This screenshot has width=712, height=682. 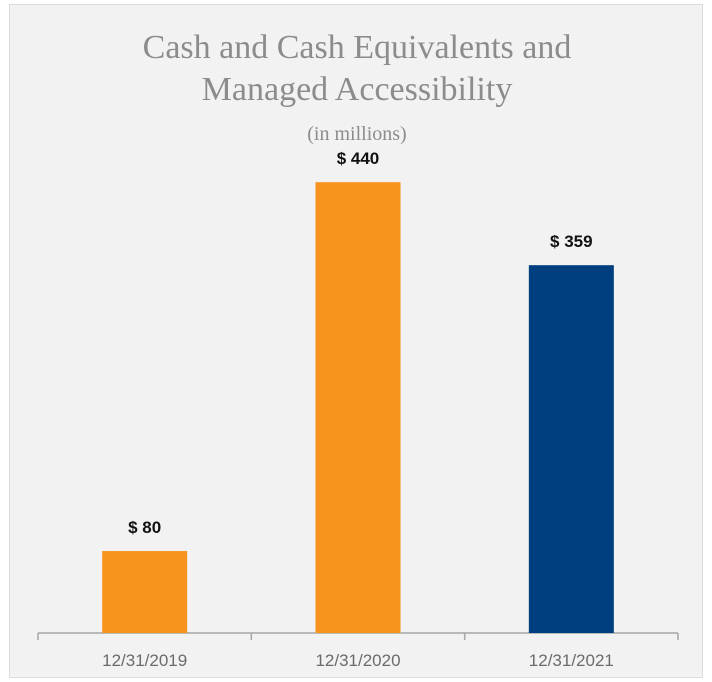 I want to click on chart-subtitle: (in millions), so click(x=357, y=134).